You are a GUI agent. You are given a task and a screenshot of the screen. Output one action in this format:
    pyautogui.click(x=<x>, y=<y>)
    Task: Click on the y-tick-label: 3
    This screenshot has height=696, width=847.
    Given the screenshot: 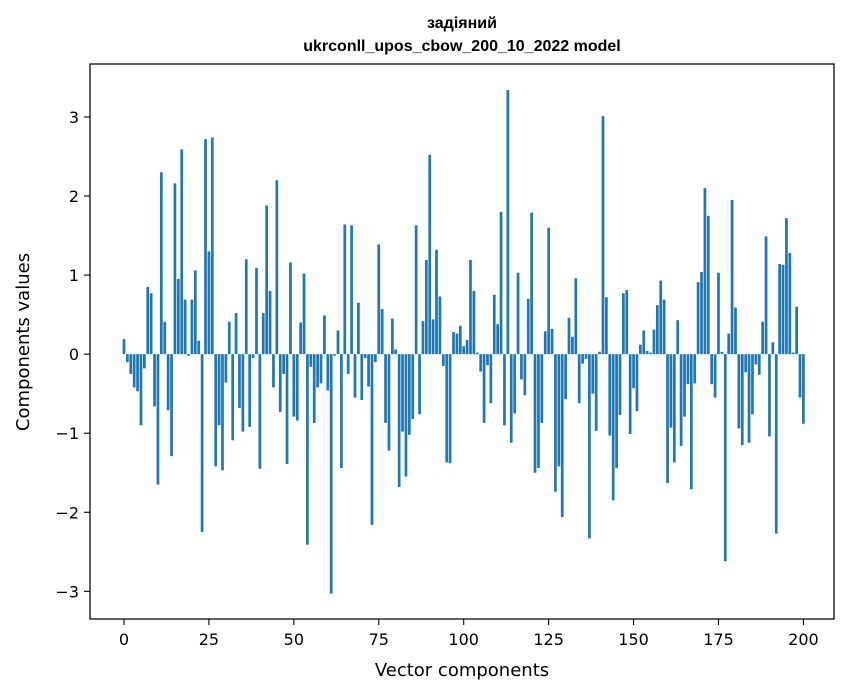 What is the action you would take?
    pyautogui.click(x=74, y=117)
    